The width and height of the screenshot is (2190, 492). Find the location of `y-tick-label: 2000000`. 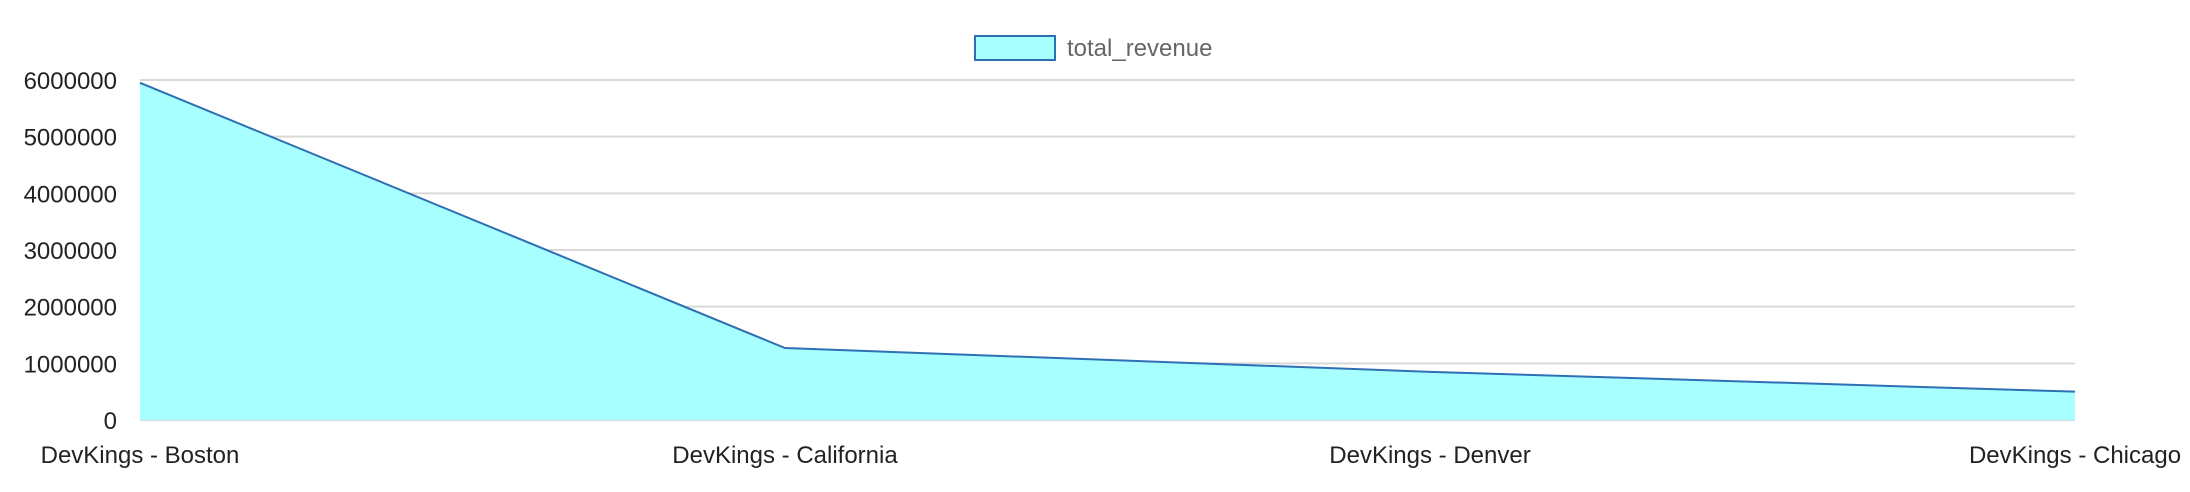

y-tick-label: 2000000 is located at coordinates (70, 308).